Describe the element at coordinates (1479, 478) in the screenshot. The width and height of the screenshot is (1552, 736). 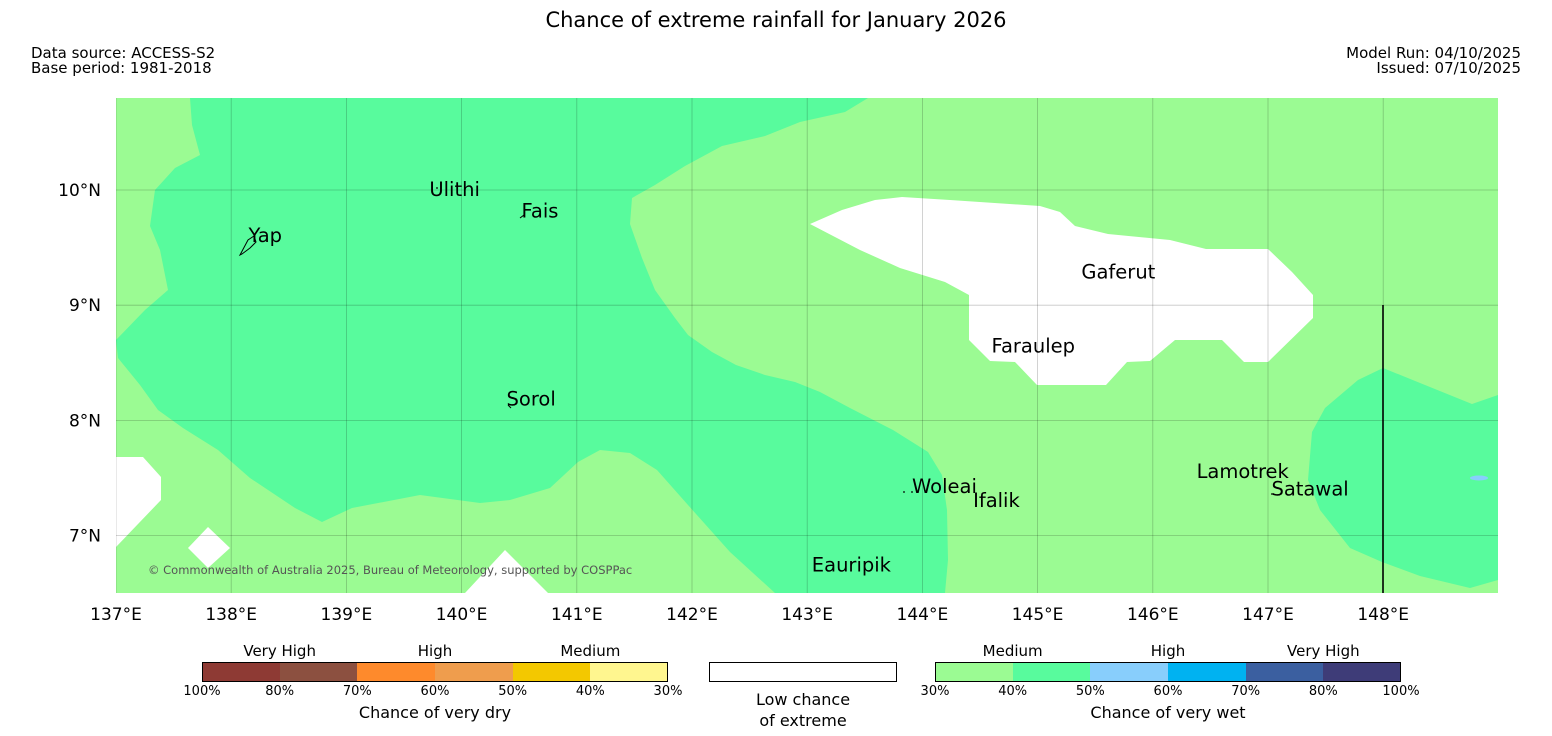
I see `high-chance-speck` at that location.